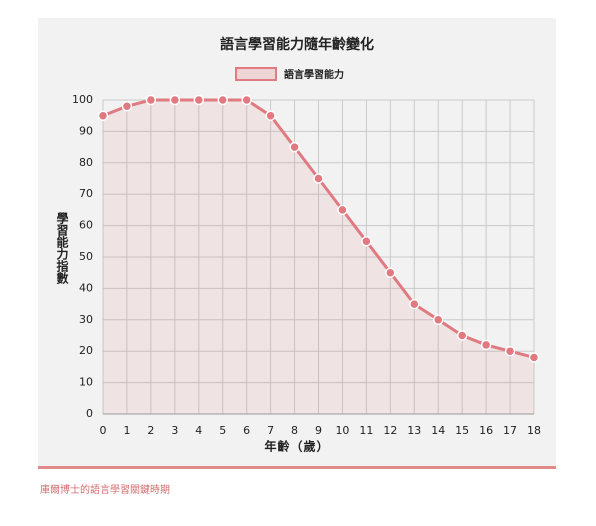  I want to click on x-tick-label: 8, so click(294, 430).